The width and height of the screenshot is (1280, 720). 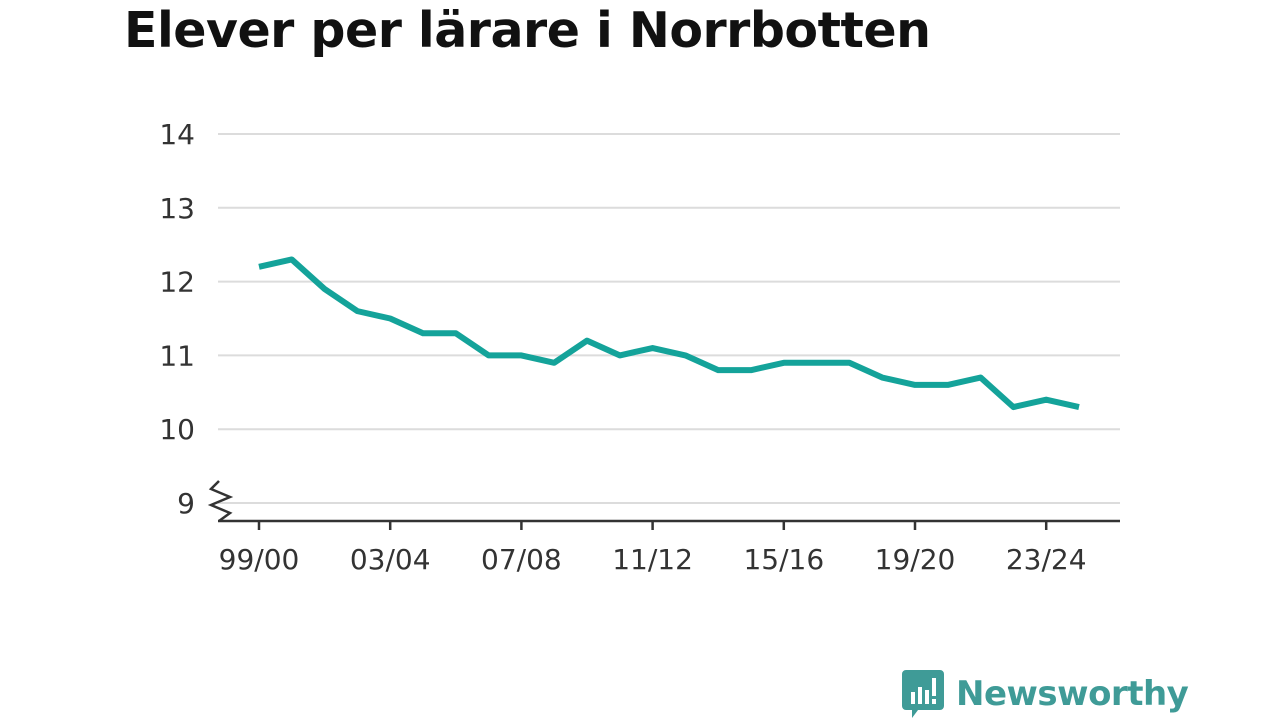 What do you see at coordinates (220, 501) in the screenshot?
I see `axis-break-icon` at bounding box center [220, 501].